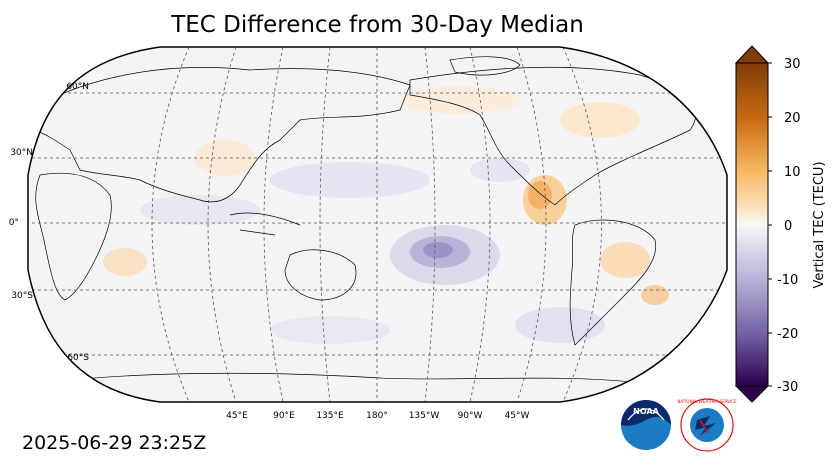 The height and width of the screenshot is (470, 835). Describe the element at coordinates (517, 416) in the screenshot. I see `lon-label-45w: 45°W` at that location.